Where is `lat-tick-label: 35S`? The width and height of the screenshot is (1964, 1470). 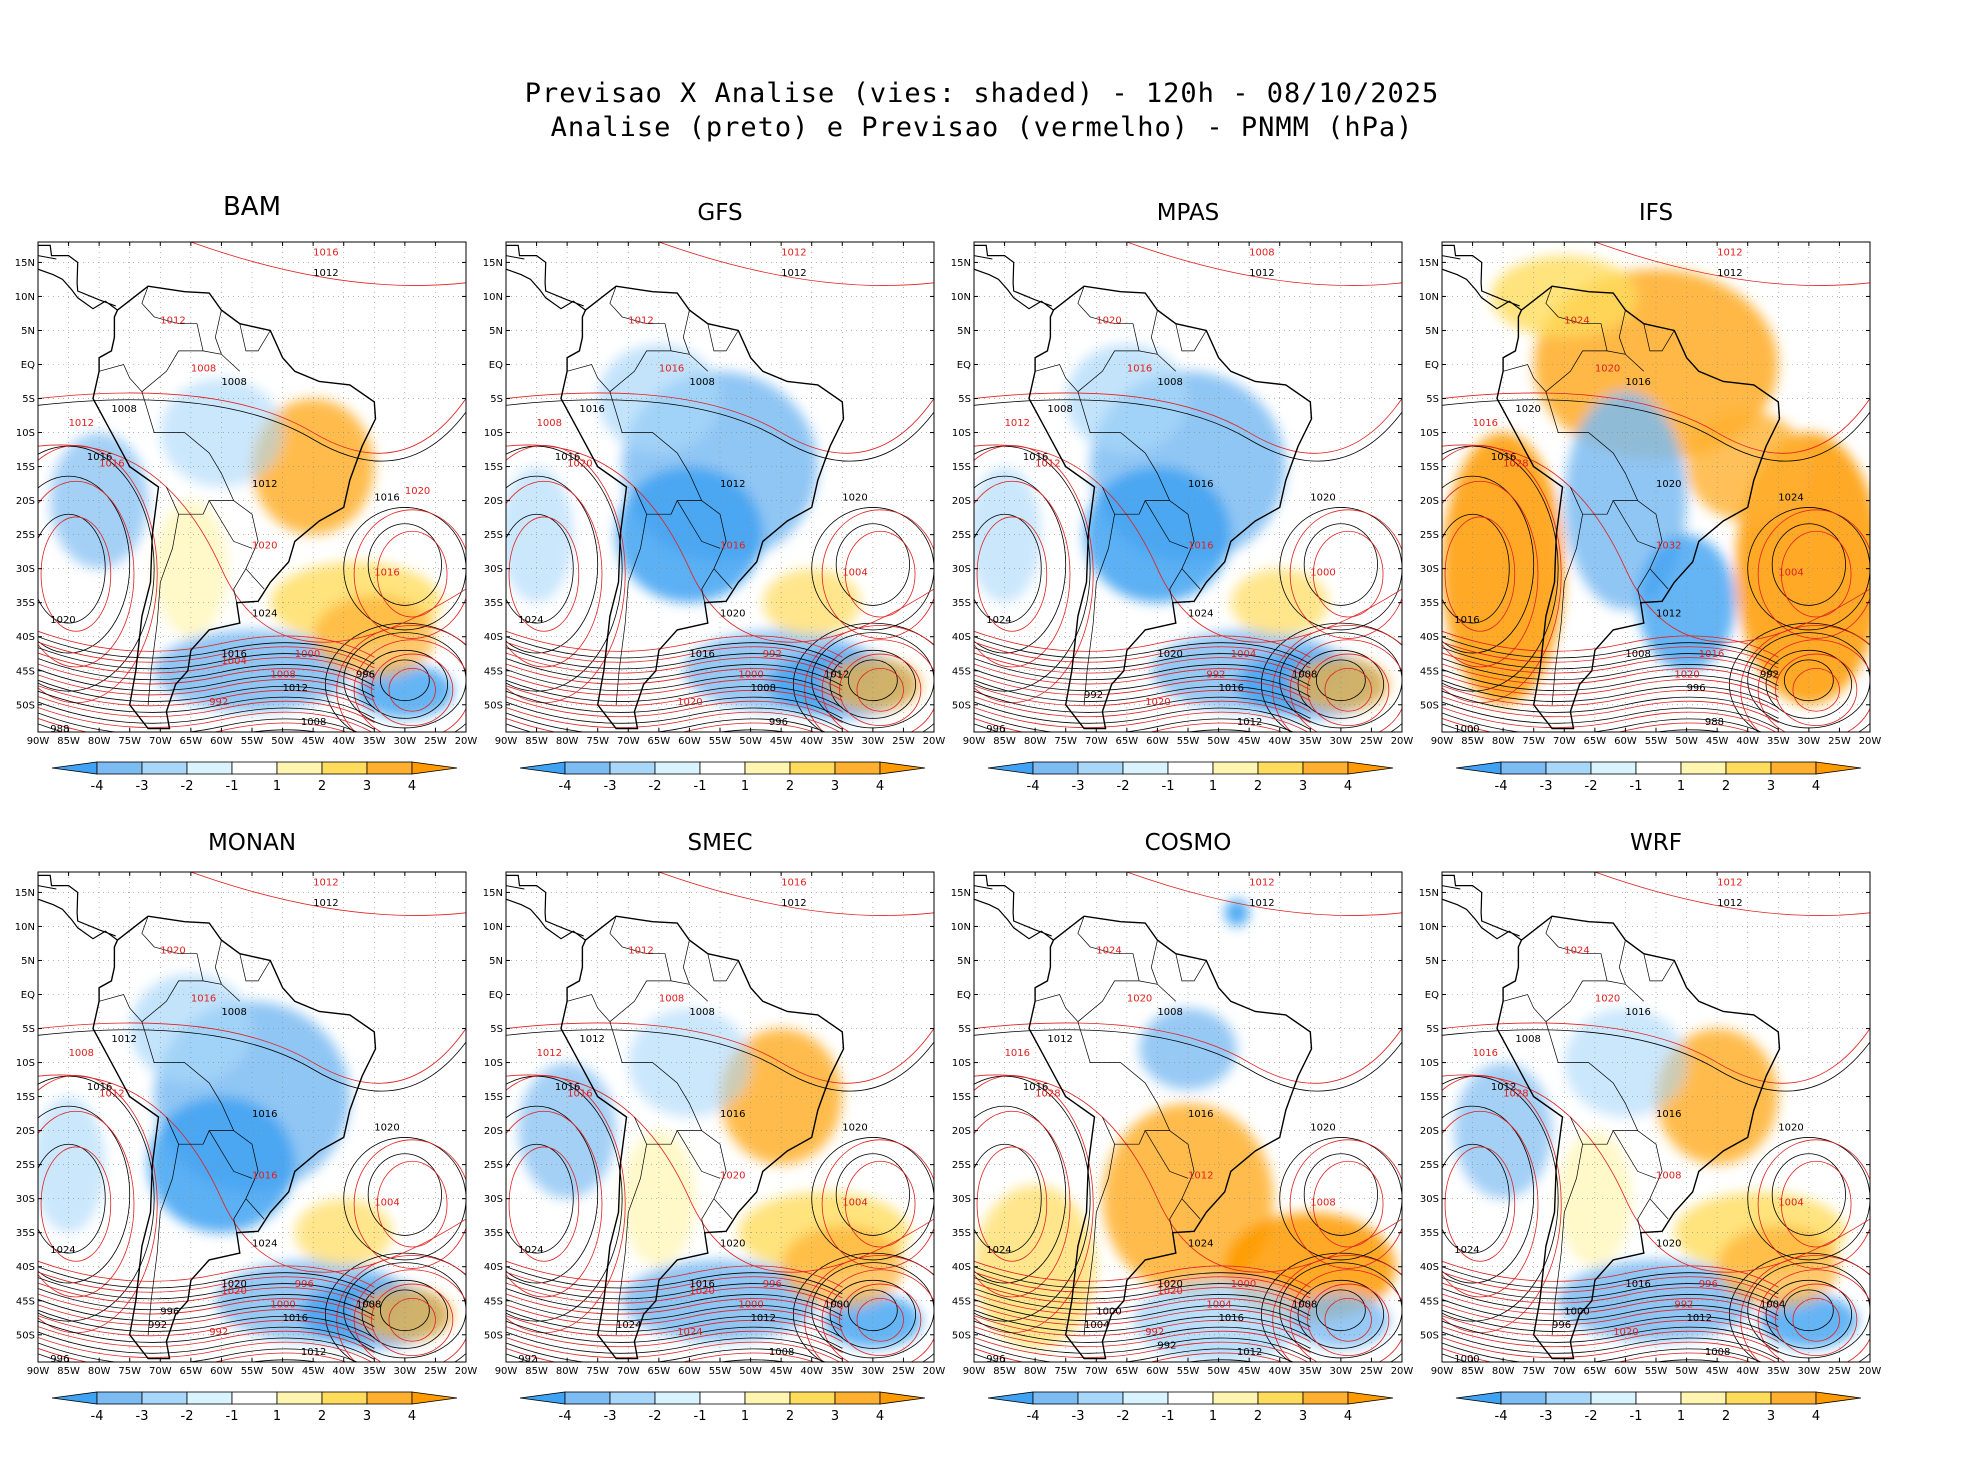 lat-tick-label: 35S is located at coordinates (961, 1233).